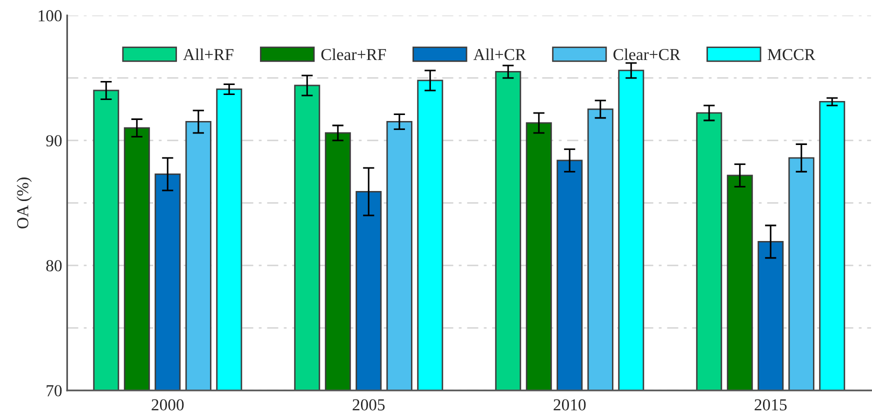 The image size is (872, 418). What do you see at coordinates (792, 54) in the screenshot?
I see `legend-label: MCCR` at bounding box center [792, 54].